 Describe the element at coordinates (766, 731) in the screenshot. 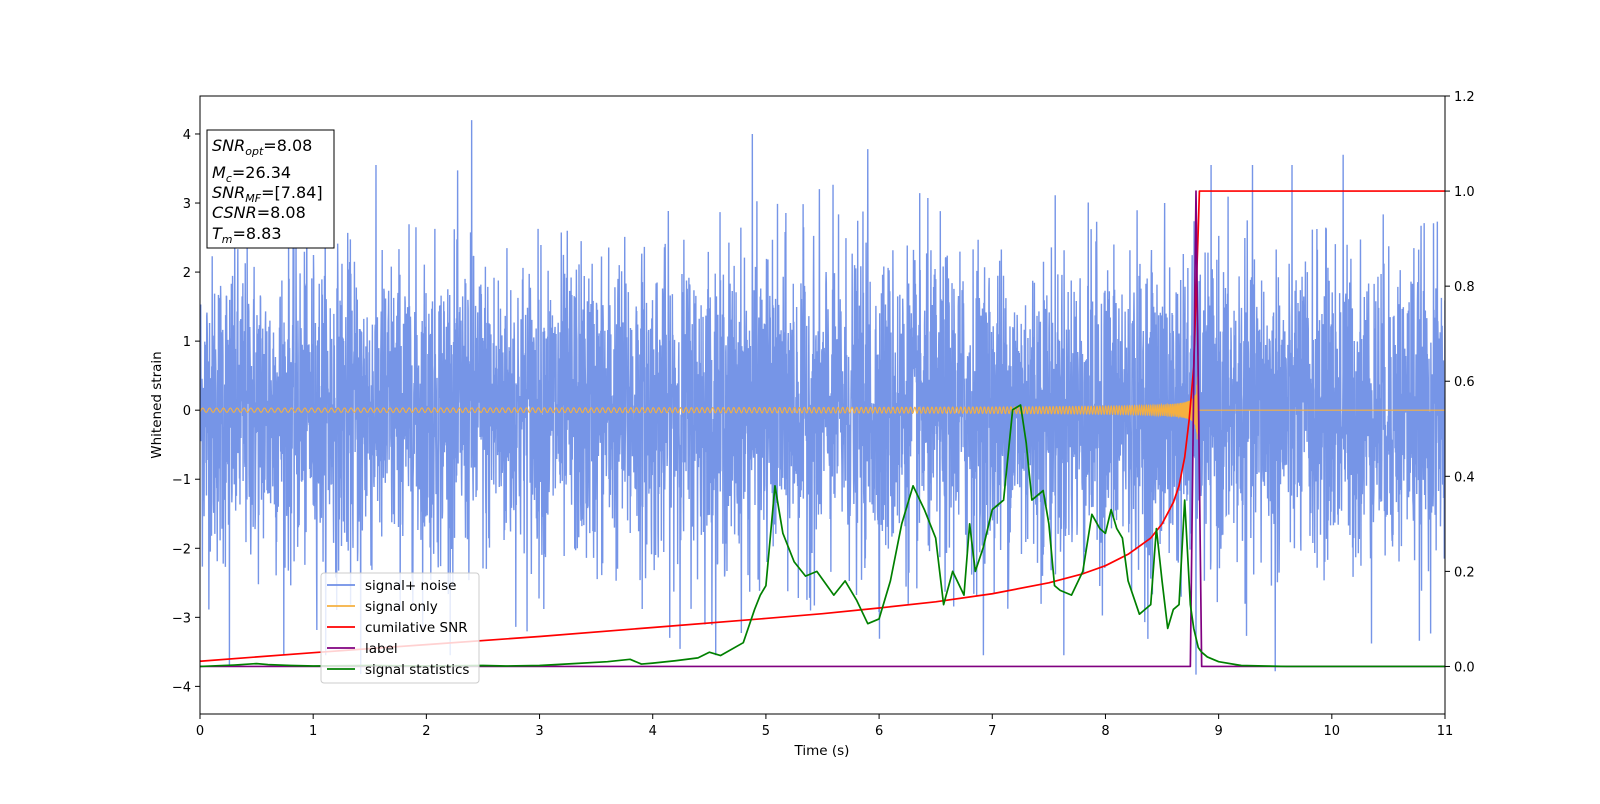

I see `x-tick-label: 5` at that location.